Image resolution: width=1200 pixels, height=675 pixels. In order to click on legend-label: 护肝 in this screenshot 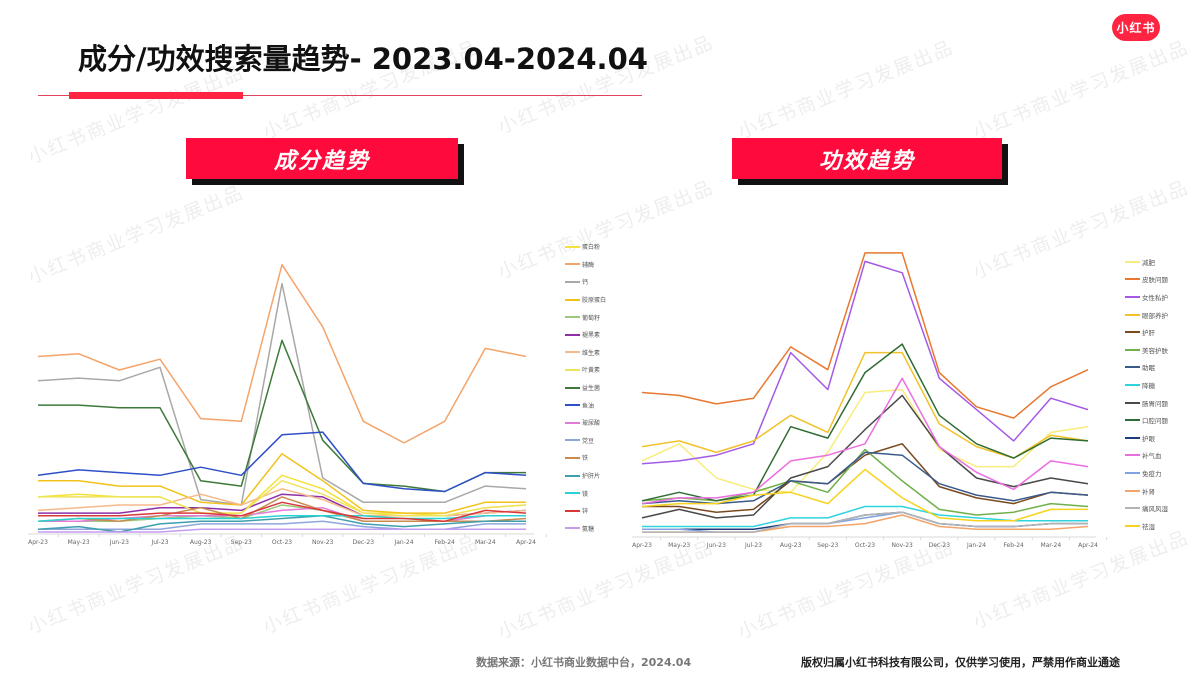, I will do `click(1148, 333)`.